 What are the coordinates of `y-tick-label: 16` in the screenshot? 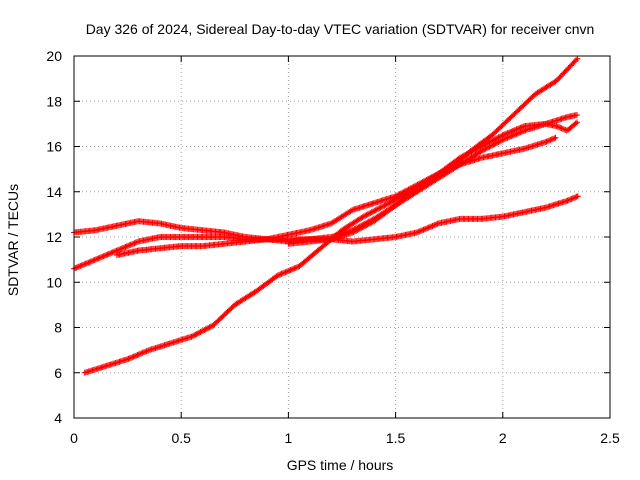 It's located at (54, 147).